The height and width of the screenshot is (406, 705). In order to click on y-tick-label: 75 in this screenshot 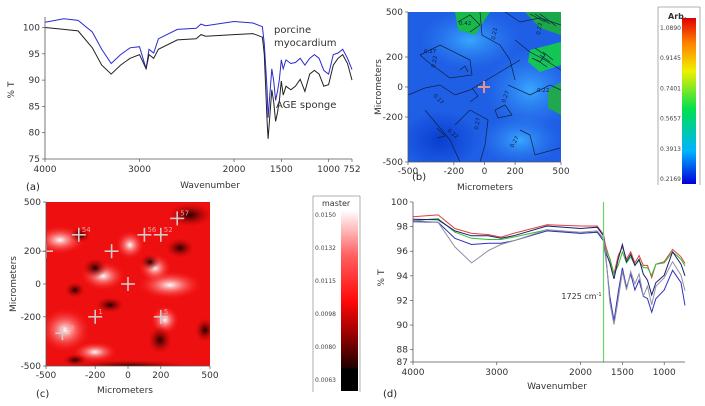, I will do `click(34, 160)`.